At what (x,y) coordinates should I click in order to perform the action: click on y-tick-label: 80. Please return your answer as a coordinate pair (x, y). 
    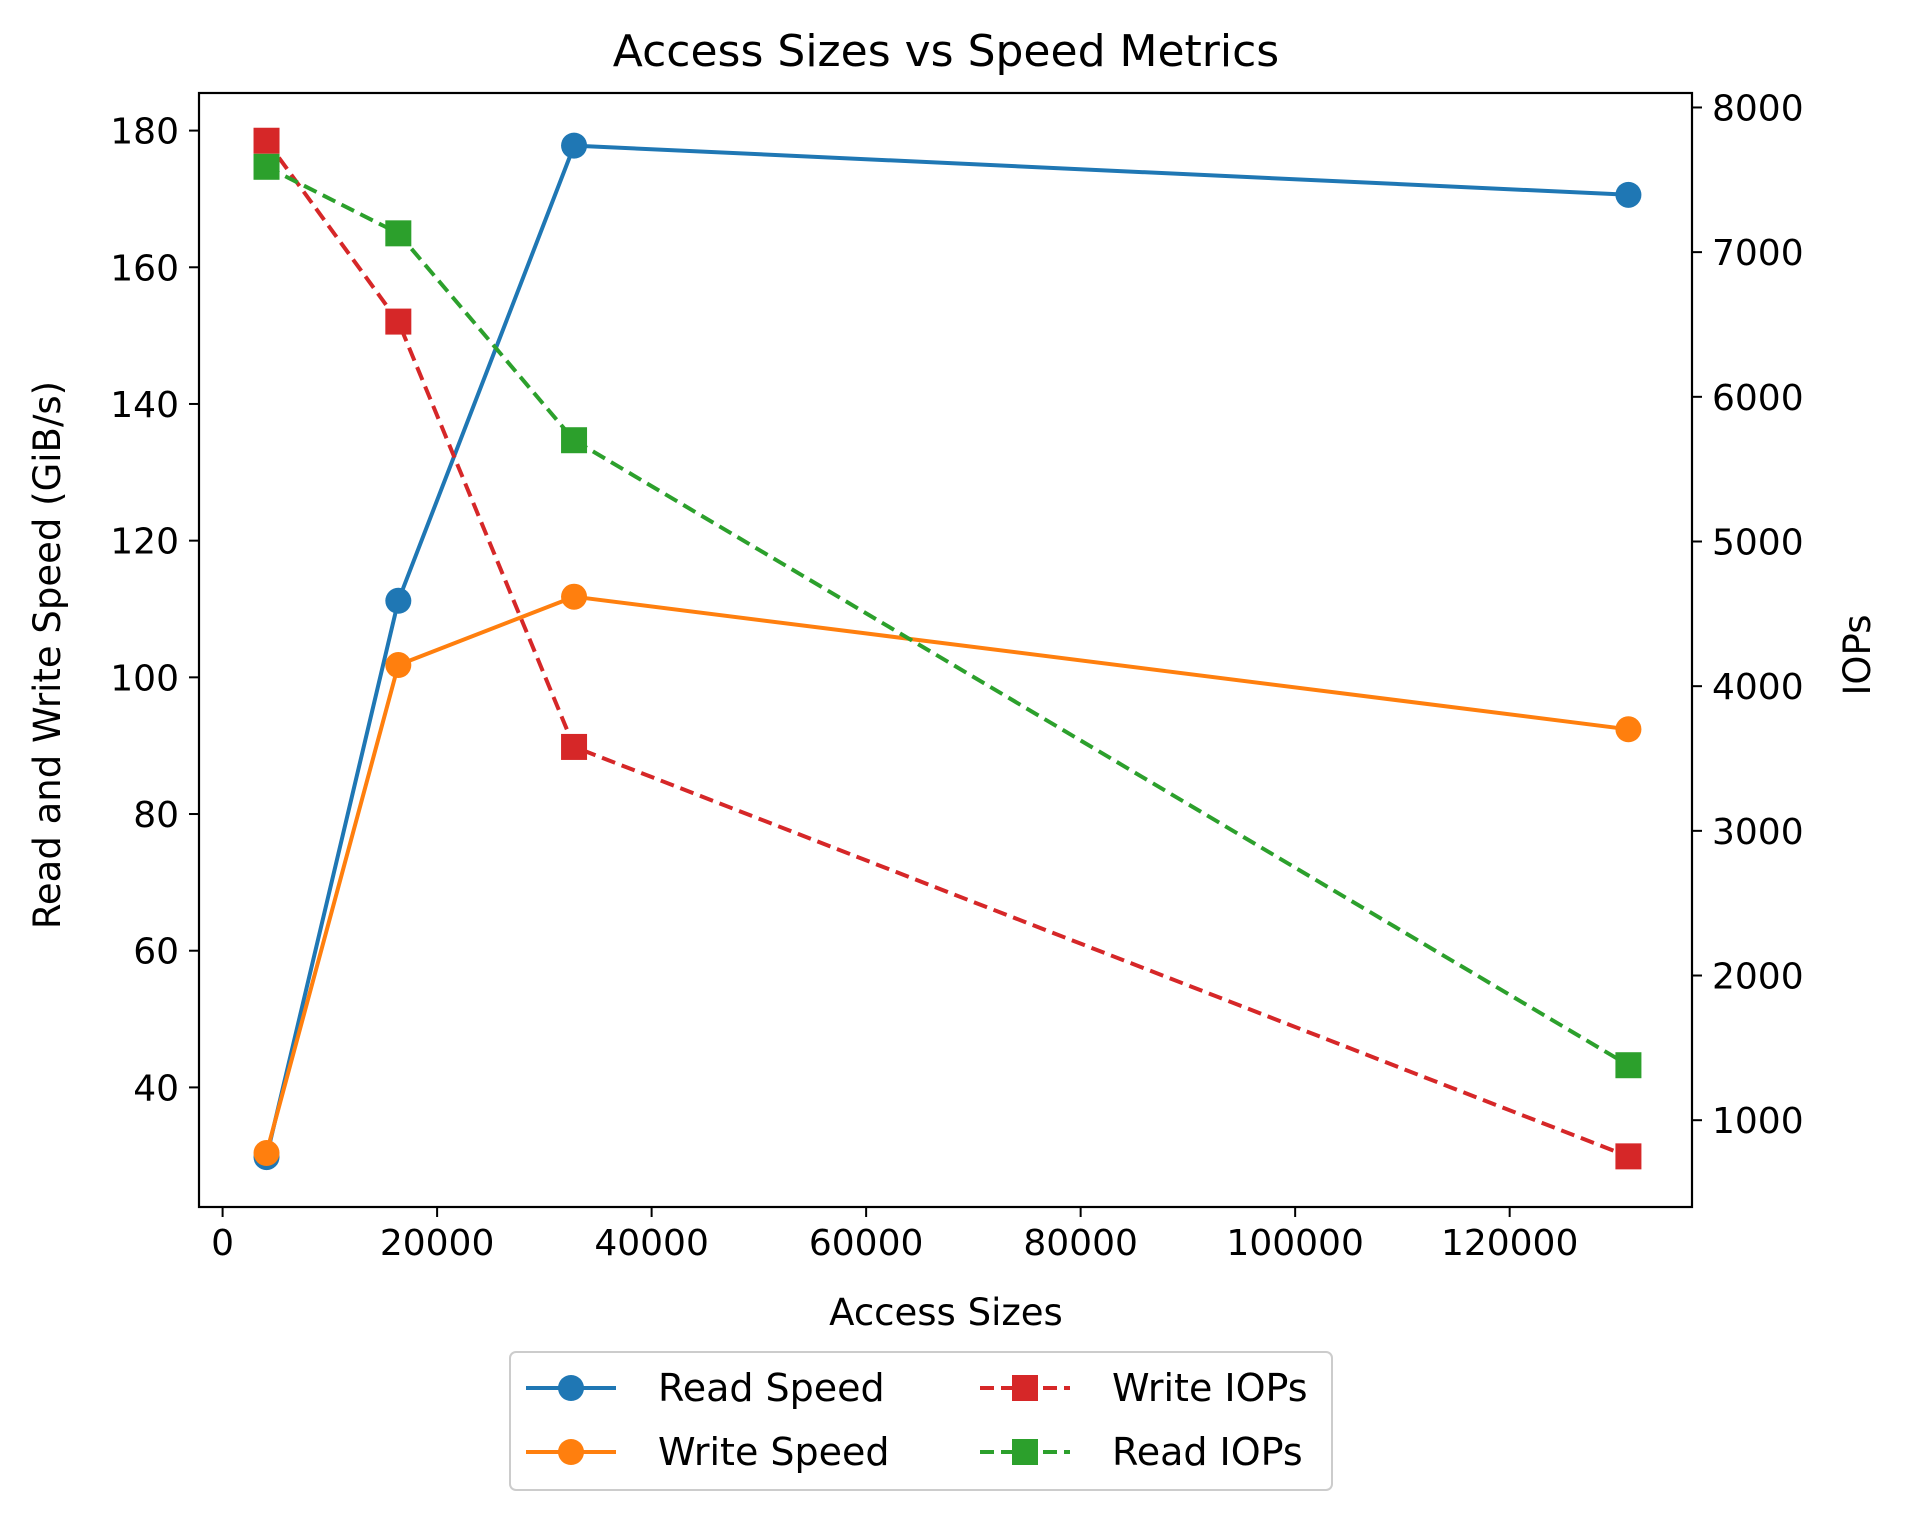
    Looking at the image, I should click on (156, 815).